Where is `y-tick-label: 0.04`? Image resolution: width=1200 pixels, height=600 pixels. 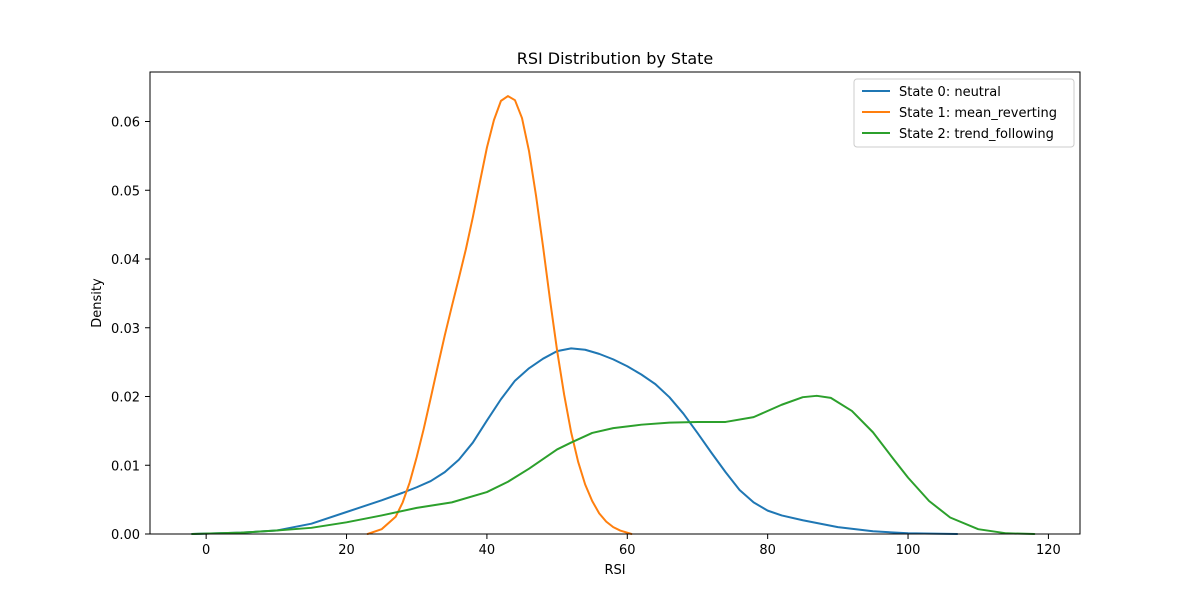
y-tick-label: 0.04 is located at coordinates (125, 260).